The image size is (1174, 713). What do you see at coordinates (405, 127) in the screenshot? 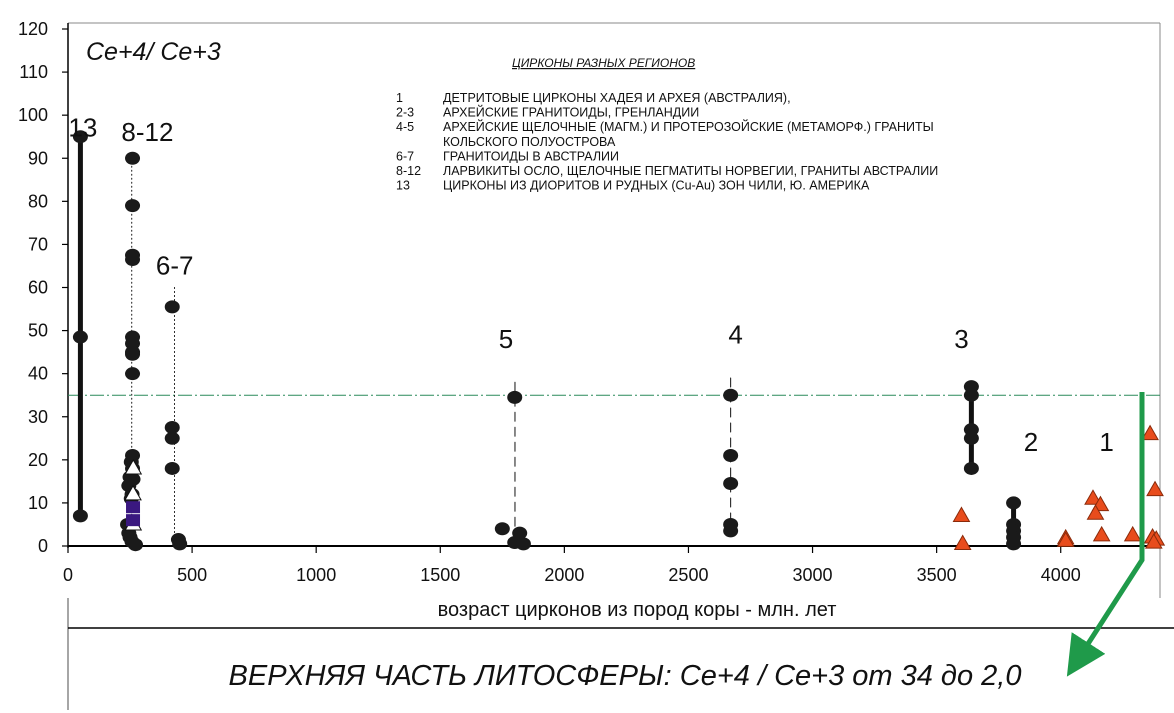
I see `legend-key: 4-5` at bounding box center [405, 127].